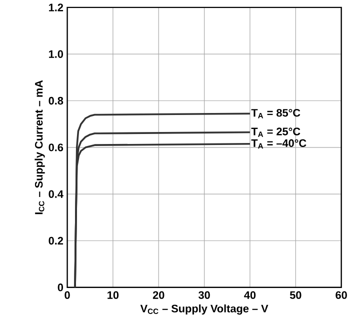  What do you see at coordinates (250, 295) in the screenshot?
I see `x-tick-label: 40` at bounding box center [250, 295].